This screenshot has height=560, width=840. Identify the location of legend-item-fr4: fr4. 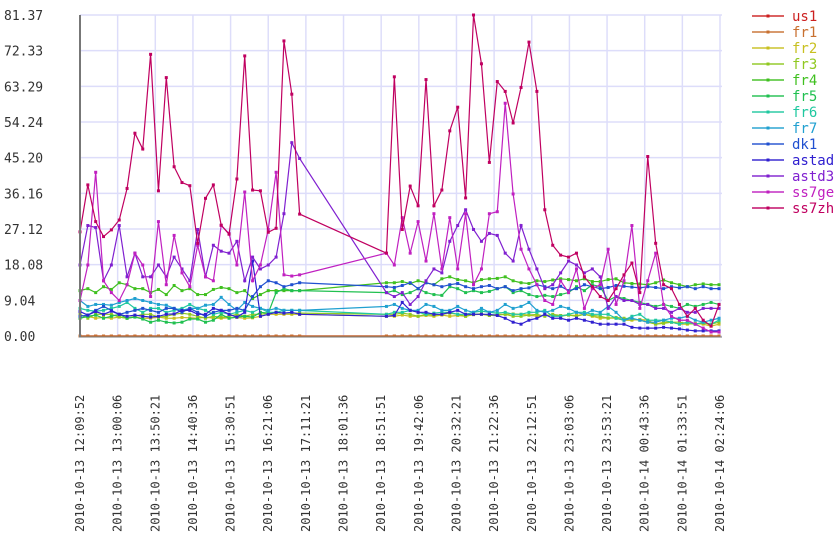
(784, 81).